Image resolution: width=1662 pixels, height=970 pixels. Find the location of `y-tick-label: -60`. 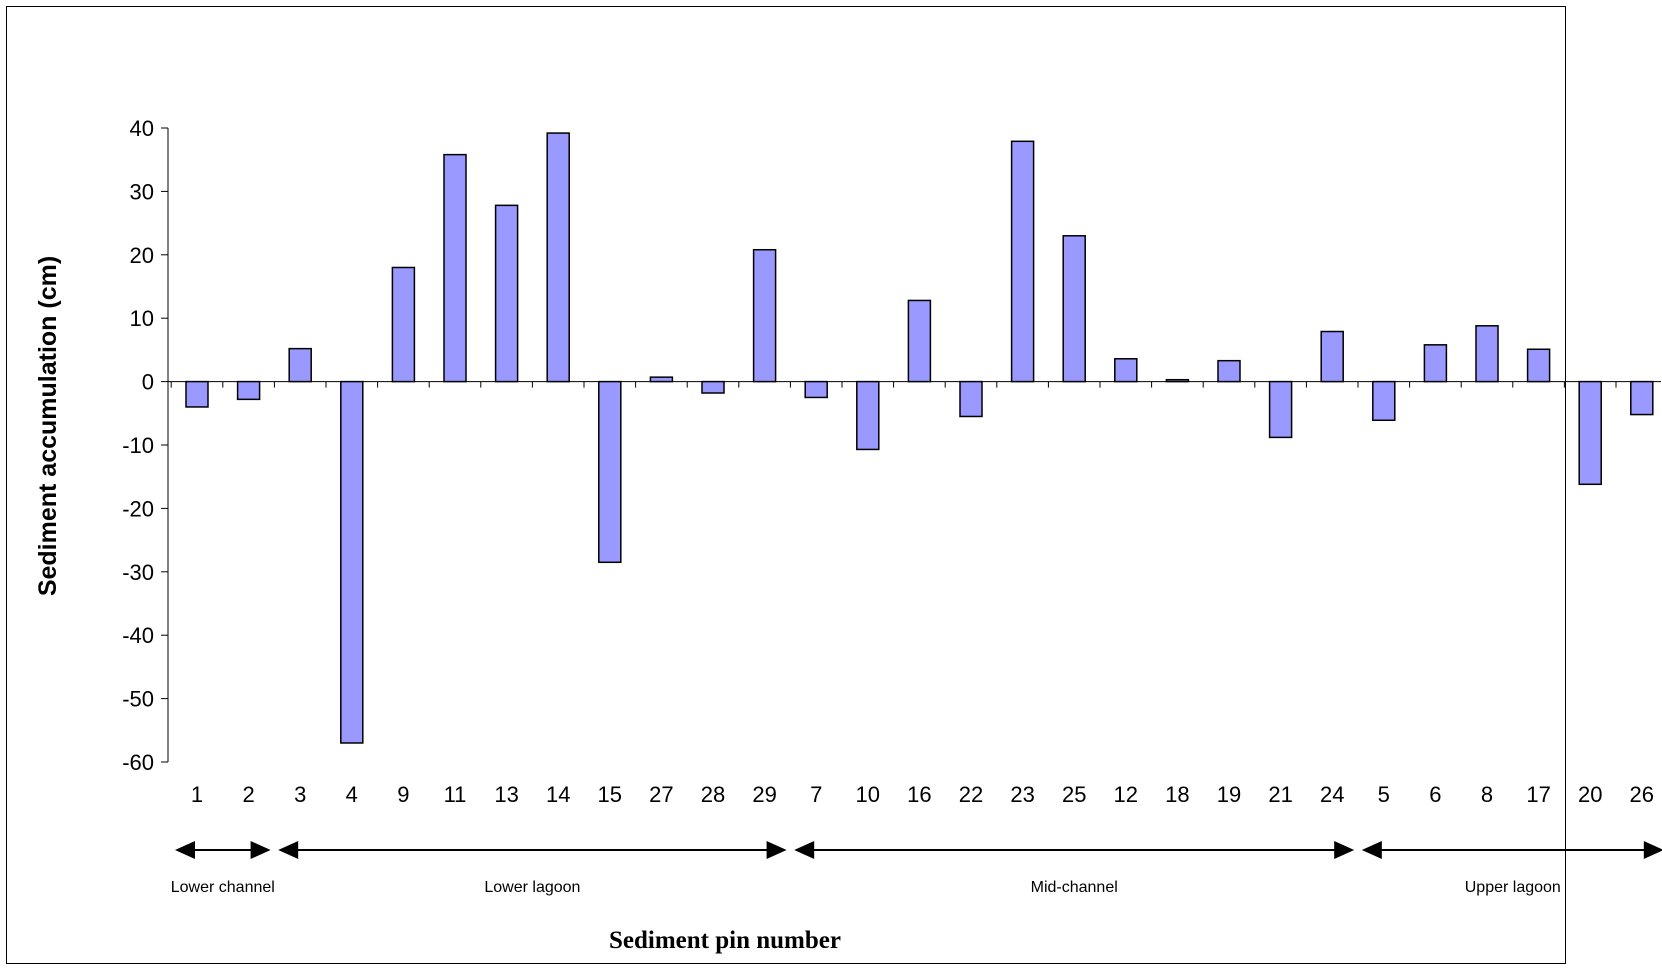

y-tick-label: -60 is located at coordinates (138, 762).